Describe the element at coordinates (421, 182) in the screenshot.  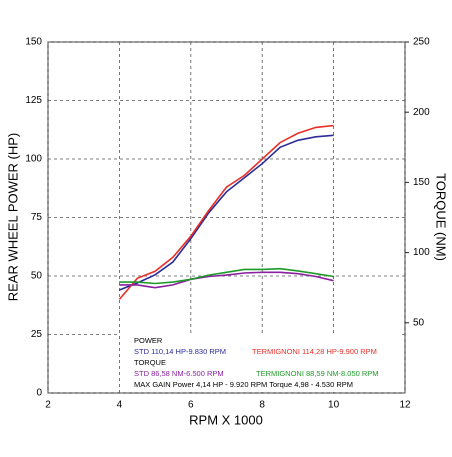
I see `y2-tick-label: 150` at that location.